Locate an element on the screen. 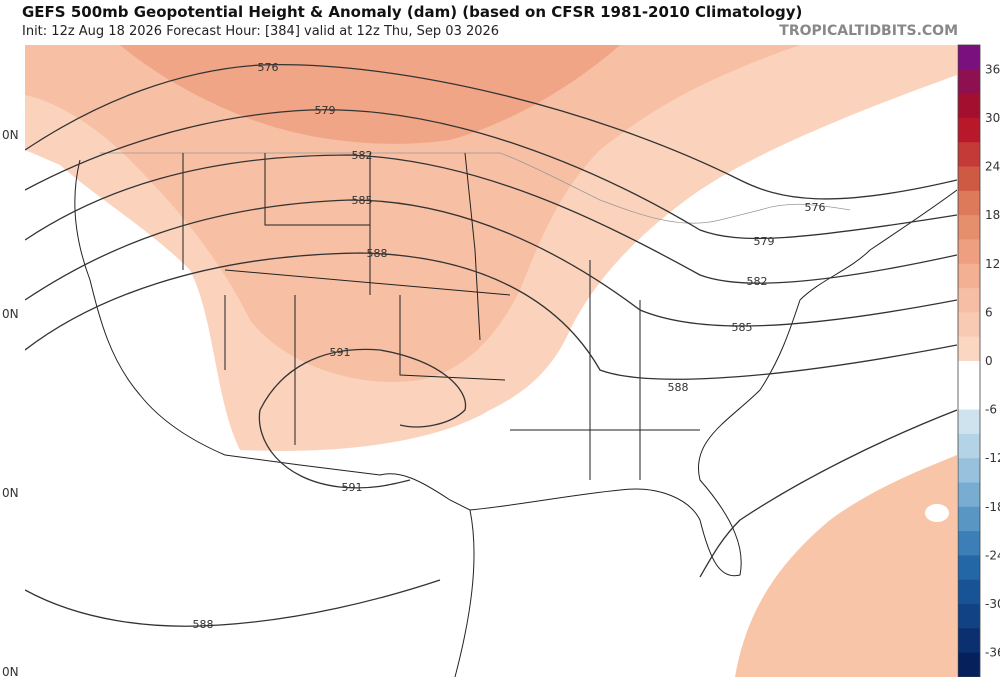  colorbar-label: 6 is located at coordinates (989, 312).